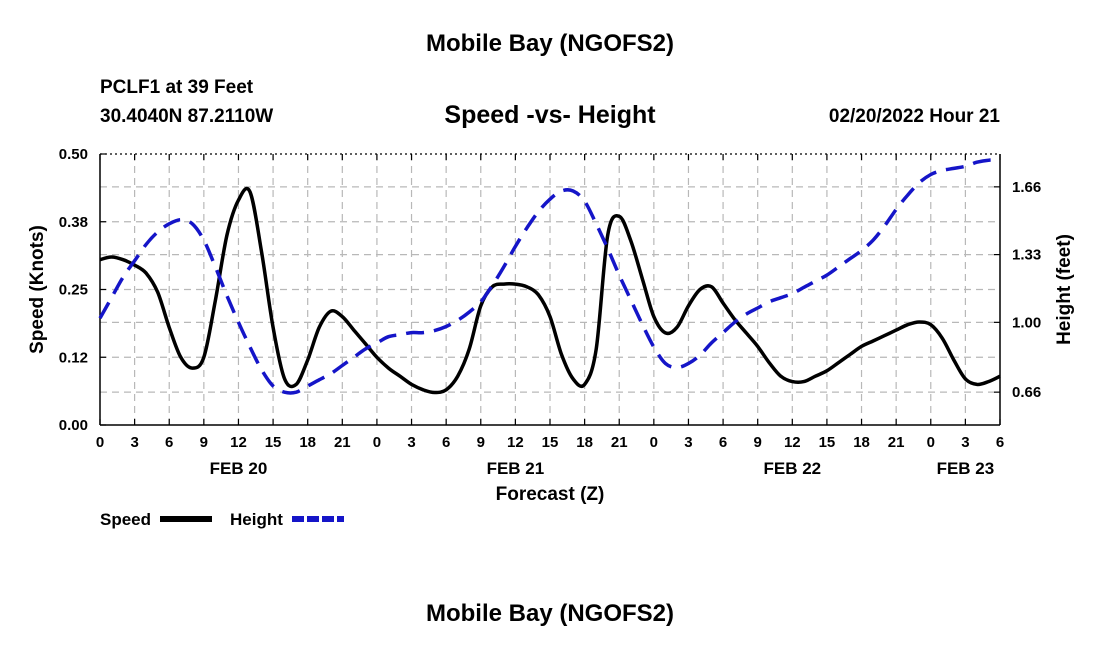 The image size is (1100, 650). Describe the element at coordinates (256, 519) in the screenshot. I see `legend-height-label: Height` at that location.